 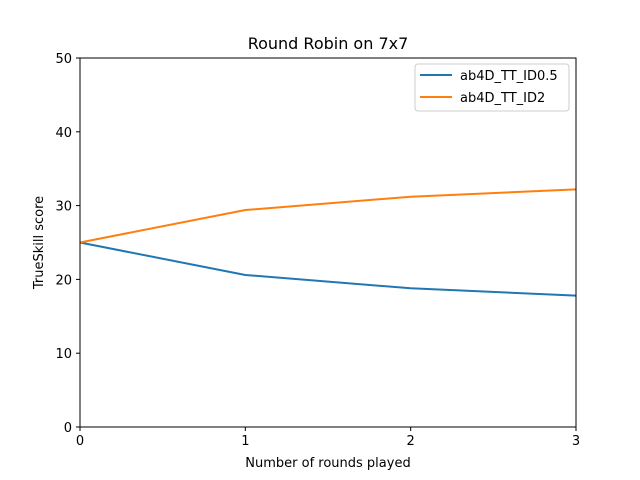 What do you see at coordinates (328, 43) in the screenshot?
I see `chart-title: Round Robin on 7x7` at bounding box center [328, 43].